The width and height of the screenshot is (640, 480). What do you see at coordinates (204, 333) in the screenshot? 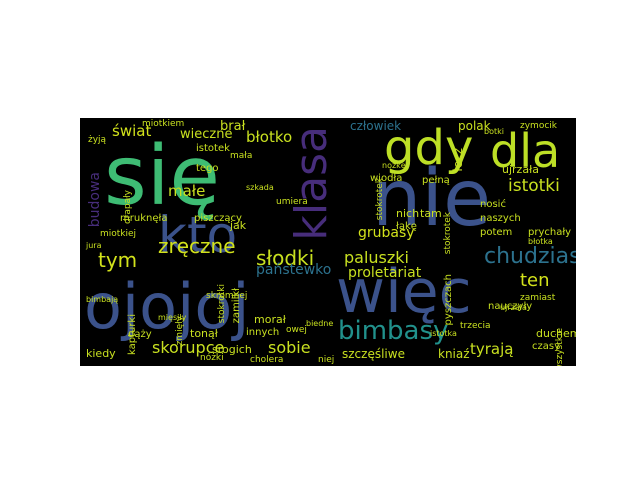
I see `word: tonął` at bounding box center [204, 333].